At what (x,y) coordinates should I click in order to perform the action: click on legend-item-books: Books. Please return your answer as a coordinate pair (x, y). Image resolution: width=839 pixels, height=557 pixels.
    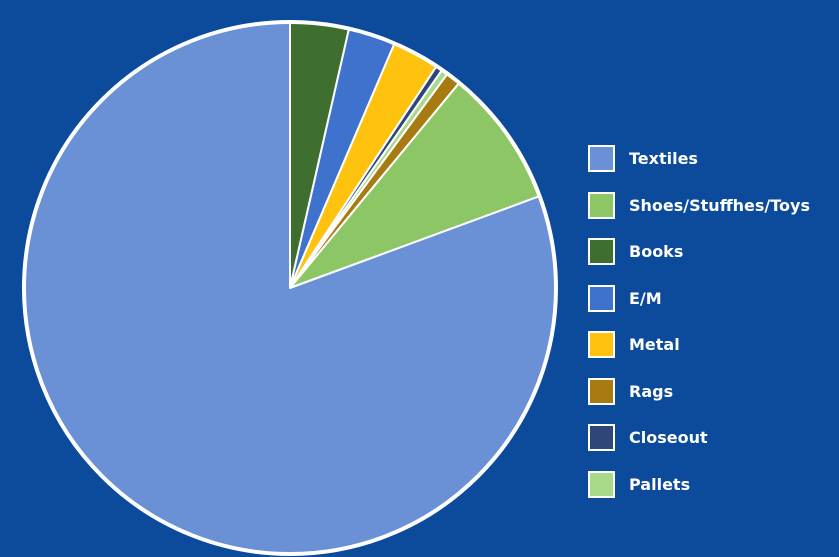
    Looking at the image, I should click on (713, 251).